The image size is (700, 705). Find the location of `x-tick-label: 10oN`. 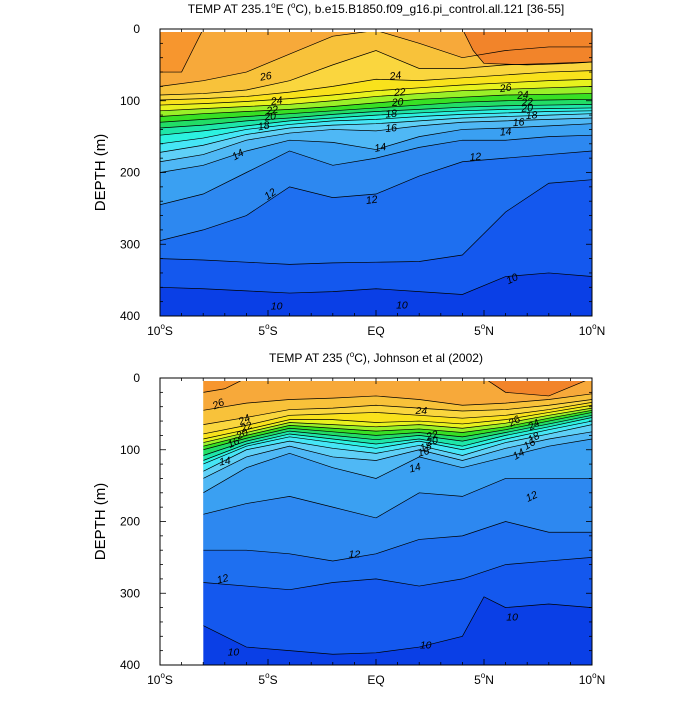

x-tick-label: 10oN is located at coordinates (592, 679).